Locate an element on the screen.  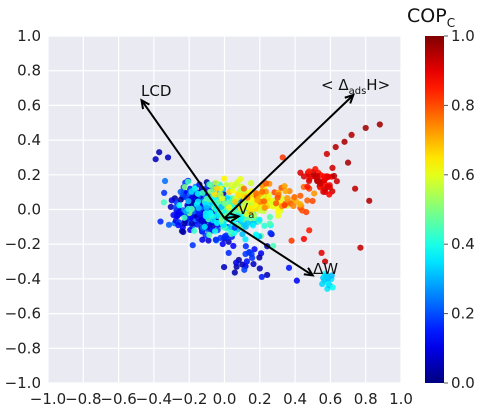
loading-arrow is located at coordinates (268, 247).